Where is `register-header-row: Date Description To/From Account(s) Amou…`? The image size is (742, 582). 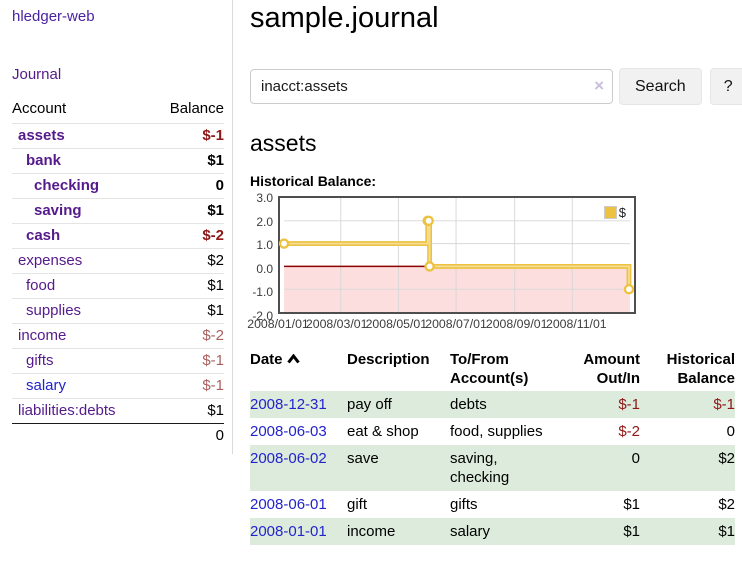
register-header-row: Date Description To/From Account(s) Amou… is located at coordinates (492, 369).